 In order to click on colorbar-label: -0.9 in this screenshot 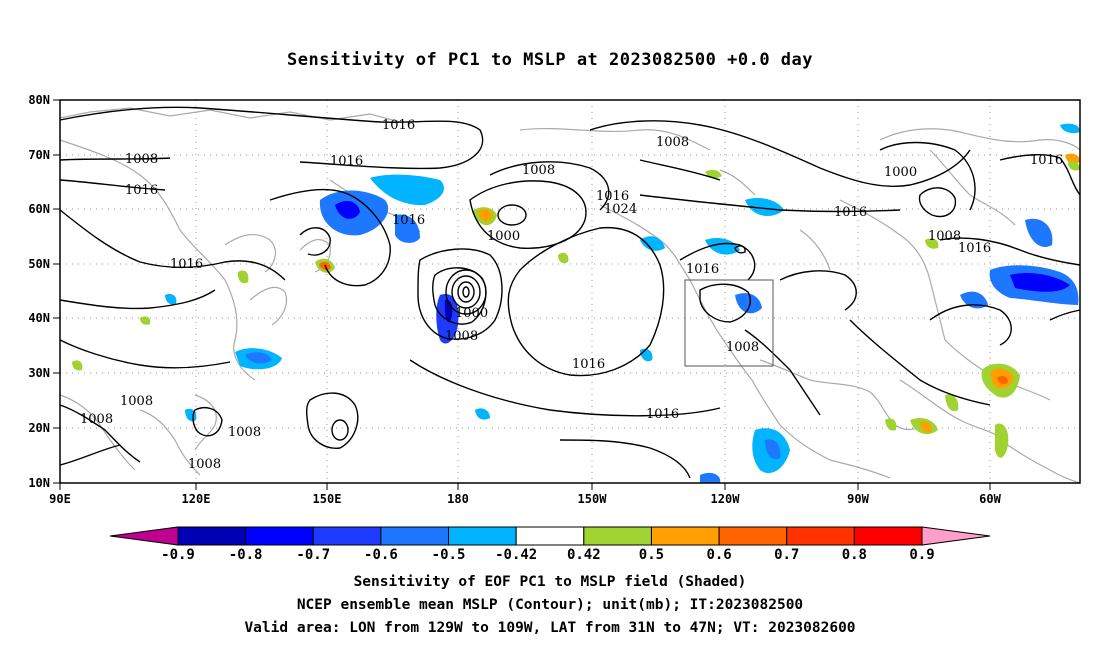, I will do `click(178, 555)`.